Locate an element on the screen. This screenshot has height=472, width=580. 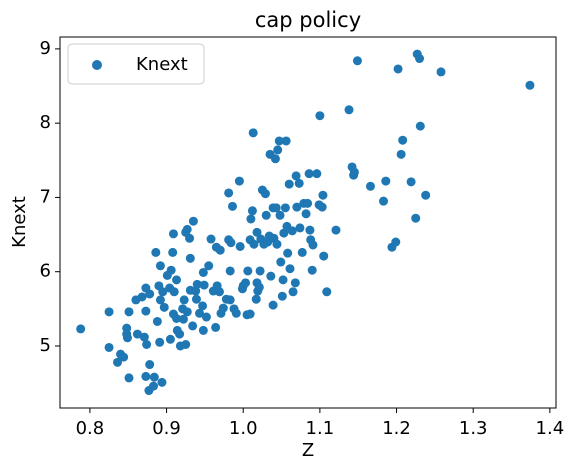
x-tick-label: 1.1 is located at coordinates (320, 428).